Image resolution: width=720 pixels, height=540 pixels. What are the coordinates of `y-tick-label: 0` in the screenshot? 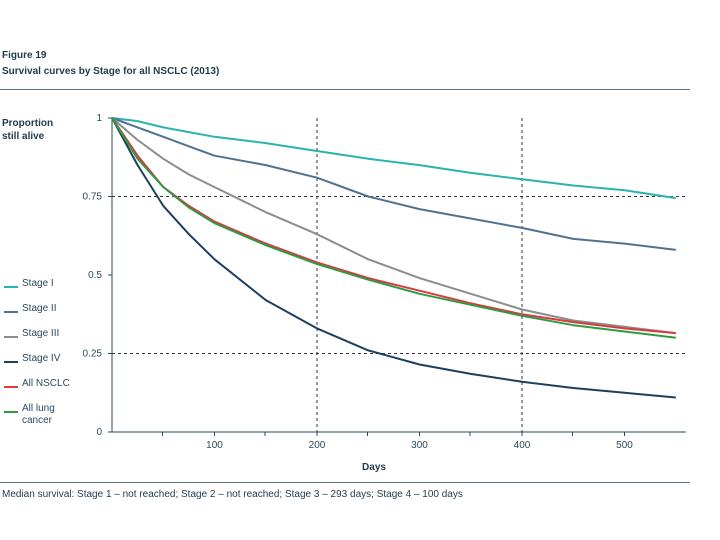 It's located at (99, 432).